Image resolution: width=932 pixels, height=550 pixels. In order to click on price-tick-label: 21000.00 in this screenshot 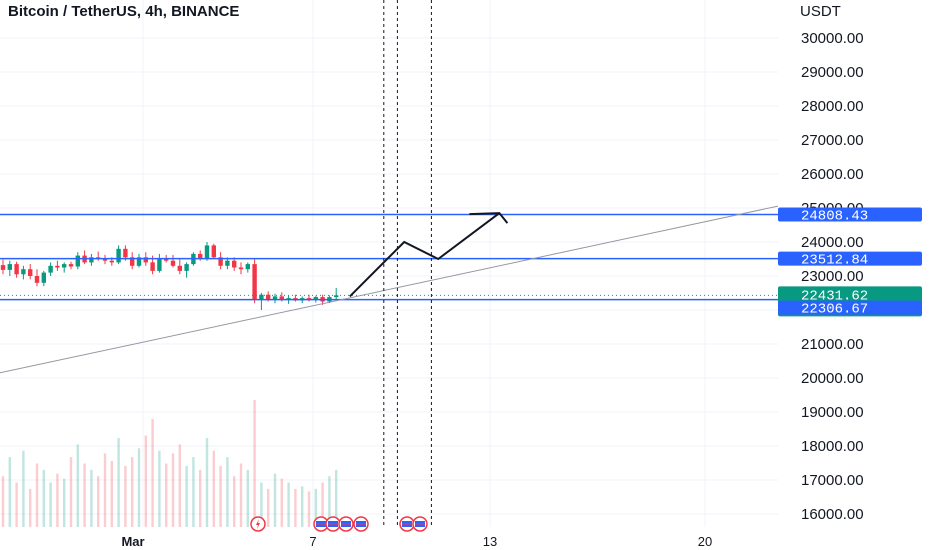, I will do `click(832, 344)`.